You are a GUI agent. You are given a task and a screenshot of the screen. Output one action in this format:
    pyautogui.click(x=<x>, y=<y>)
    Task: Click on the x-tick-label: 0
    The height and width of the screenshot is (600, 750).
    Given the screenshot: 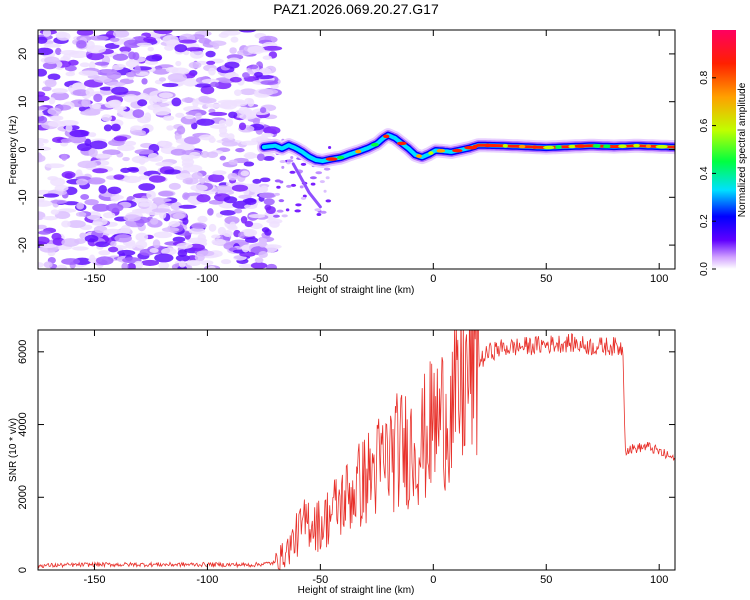 What is the action you would take?
    pyautogui.click(x=433, y=279)
    